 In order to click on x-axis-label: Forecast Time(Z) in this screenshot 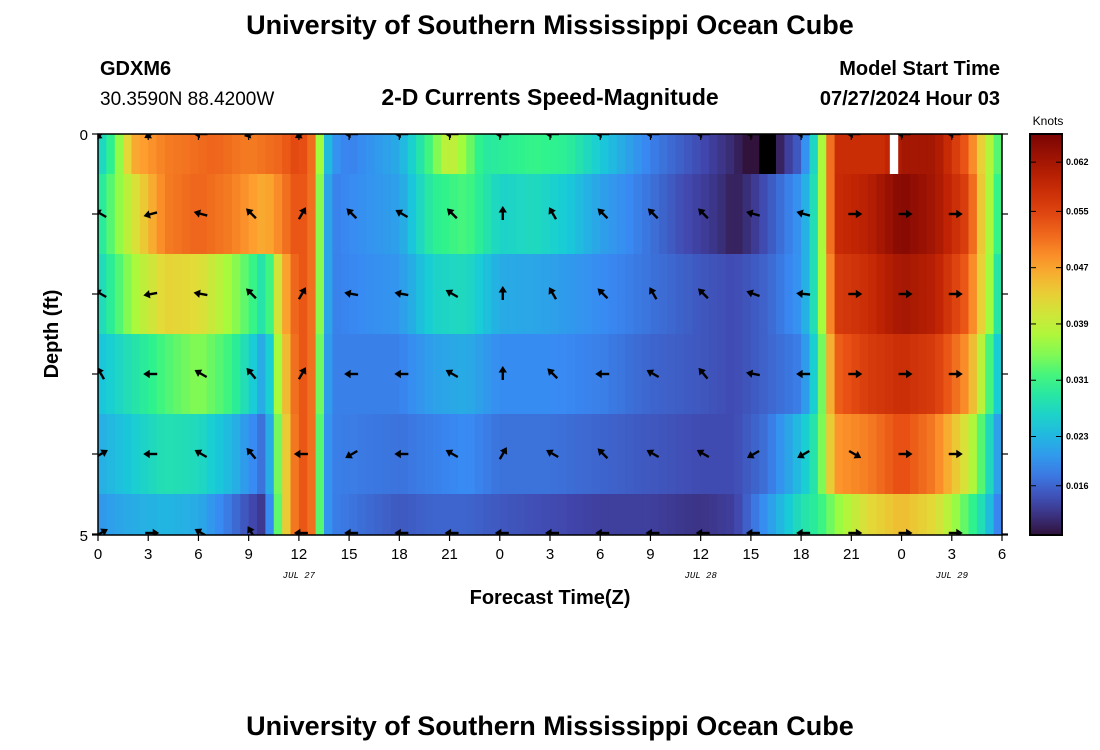, I will do `click(550, 598)`.